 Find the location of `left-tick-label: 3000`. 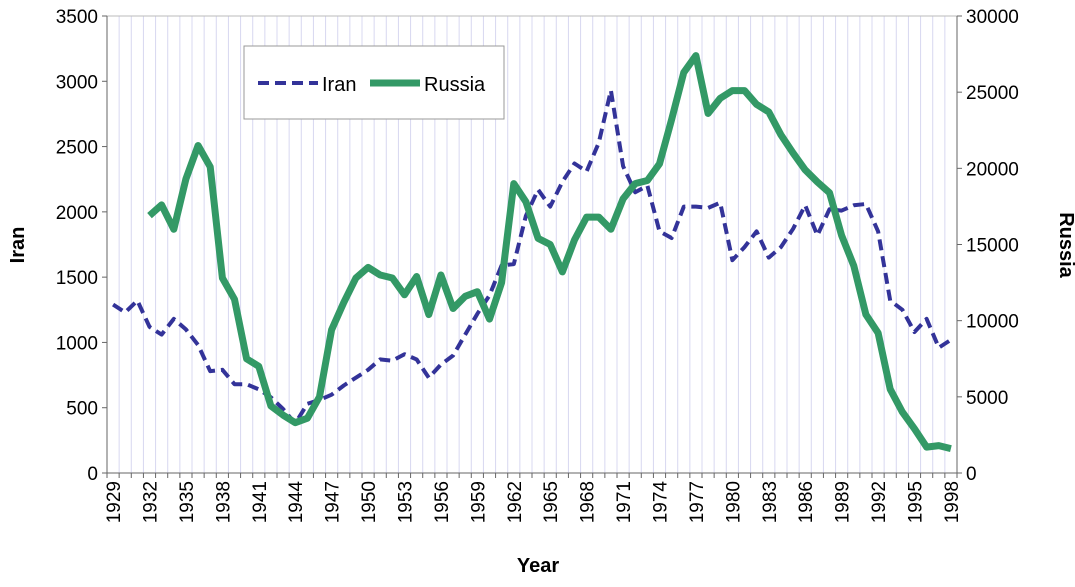

left-tick-label: 3000 is located at coordinates (77, 82).